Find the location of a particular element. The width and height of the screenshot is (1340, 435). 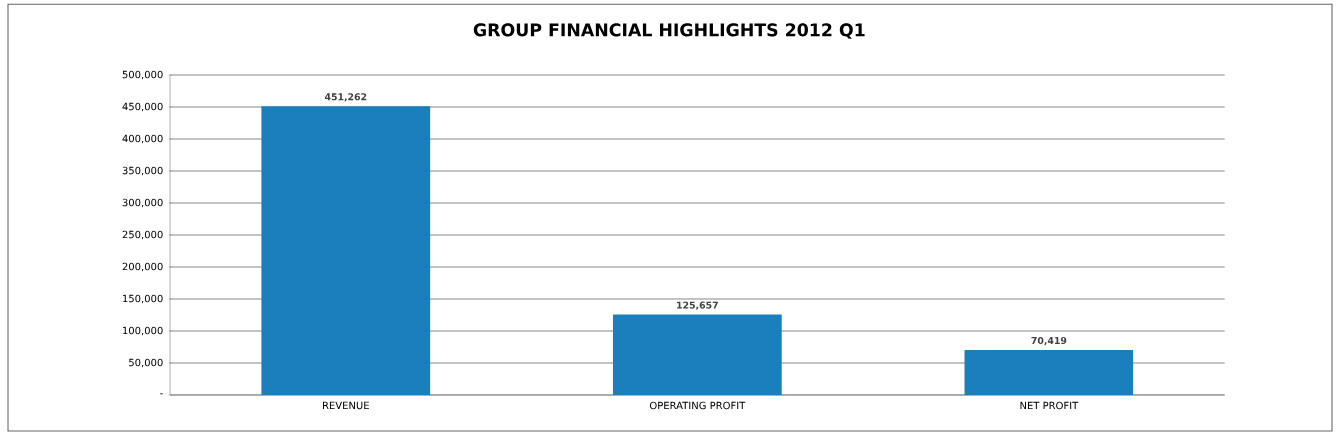

y-tick-label: 300,000 is located at coordinates (142, 203).